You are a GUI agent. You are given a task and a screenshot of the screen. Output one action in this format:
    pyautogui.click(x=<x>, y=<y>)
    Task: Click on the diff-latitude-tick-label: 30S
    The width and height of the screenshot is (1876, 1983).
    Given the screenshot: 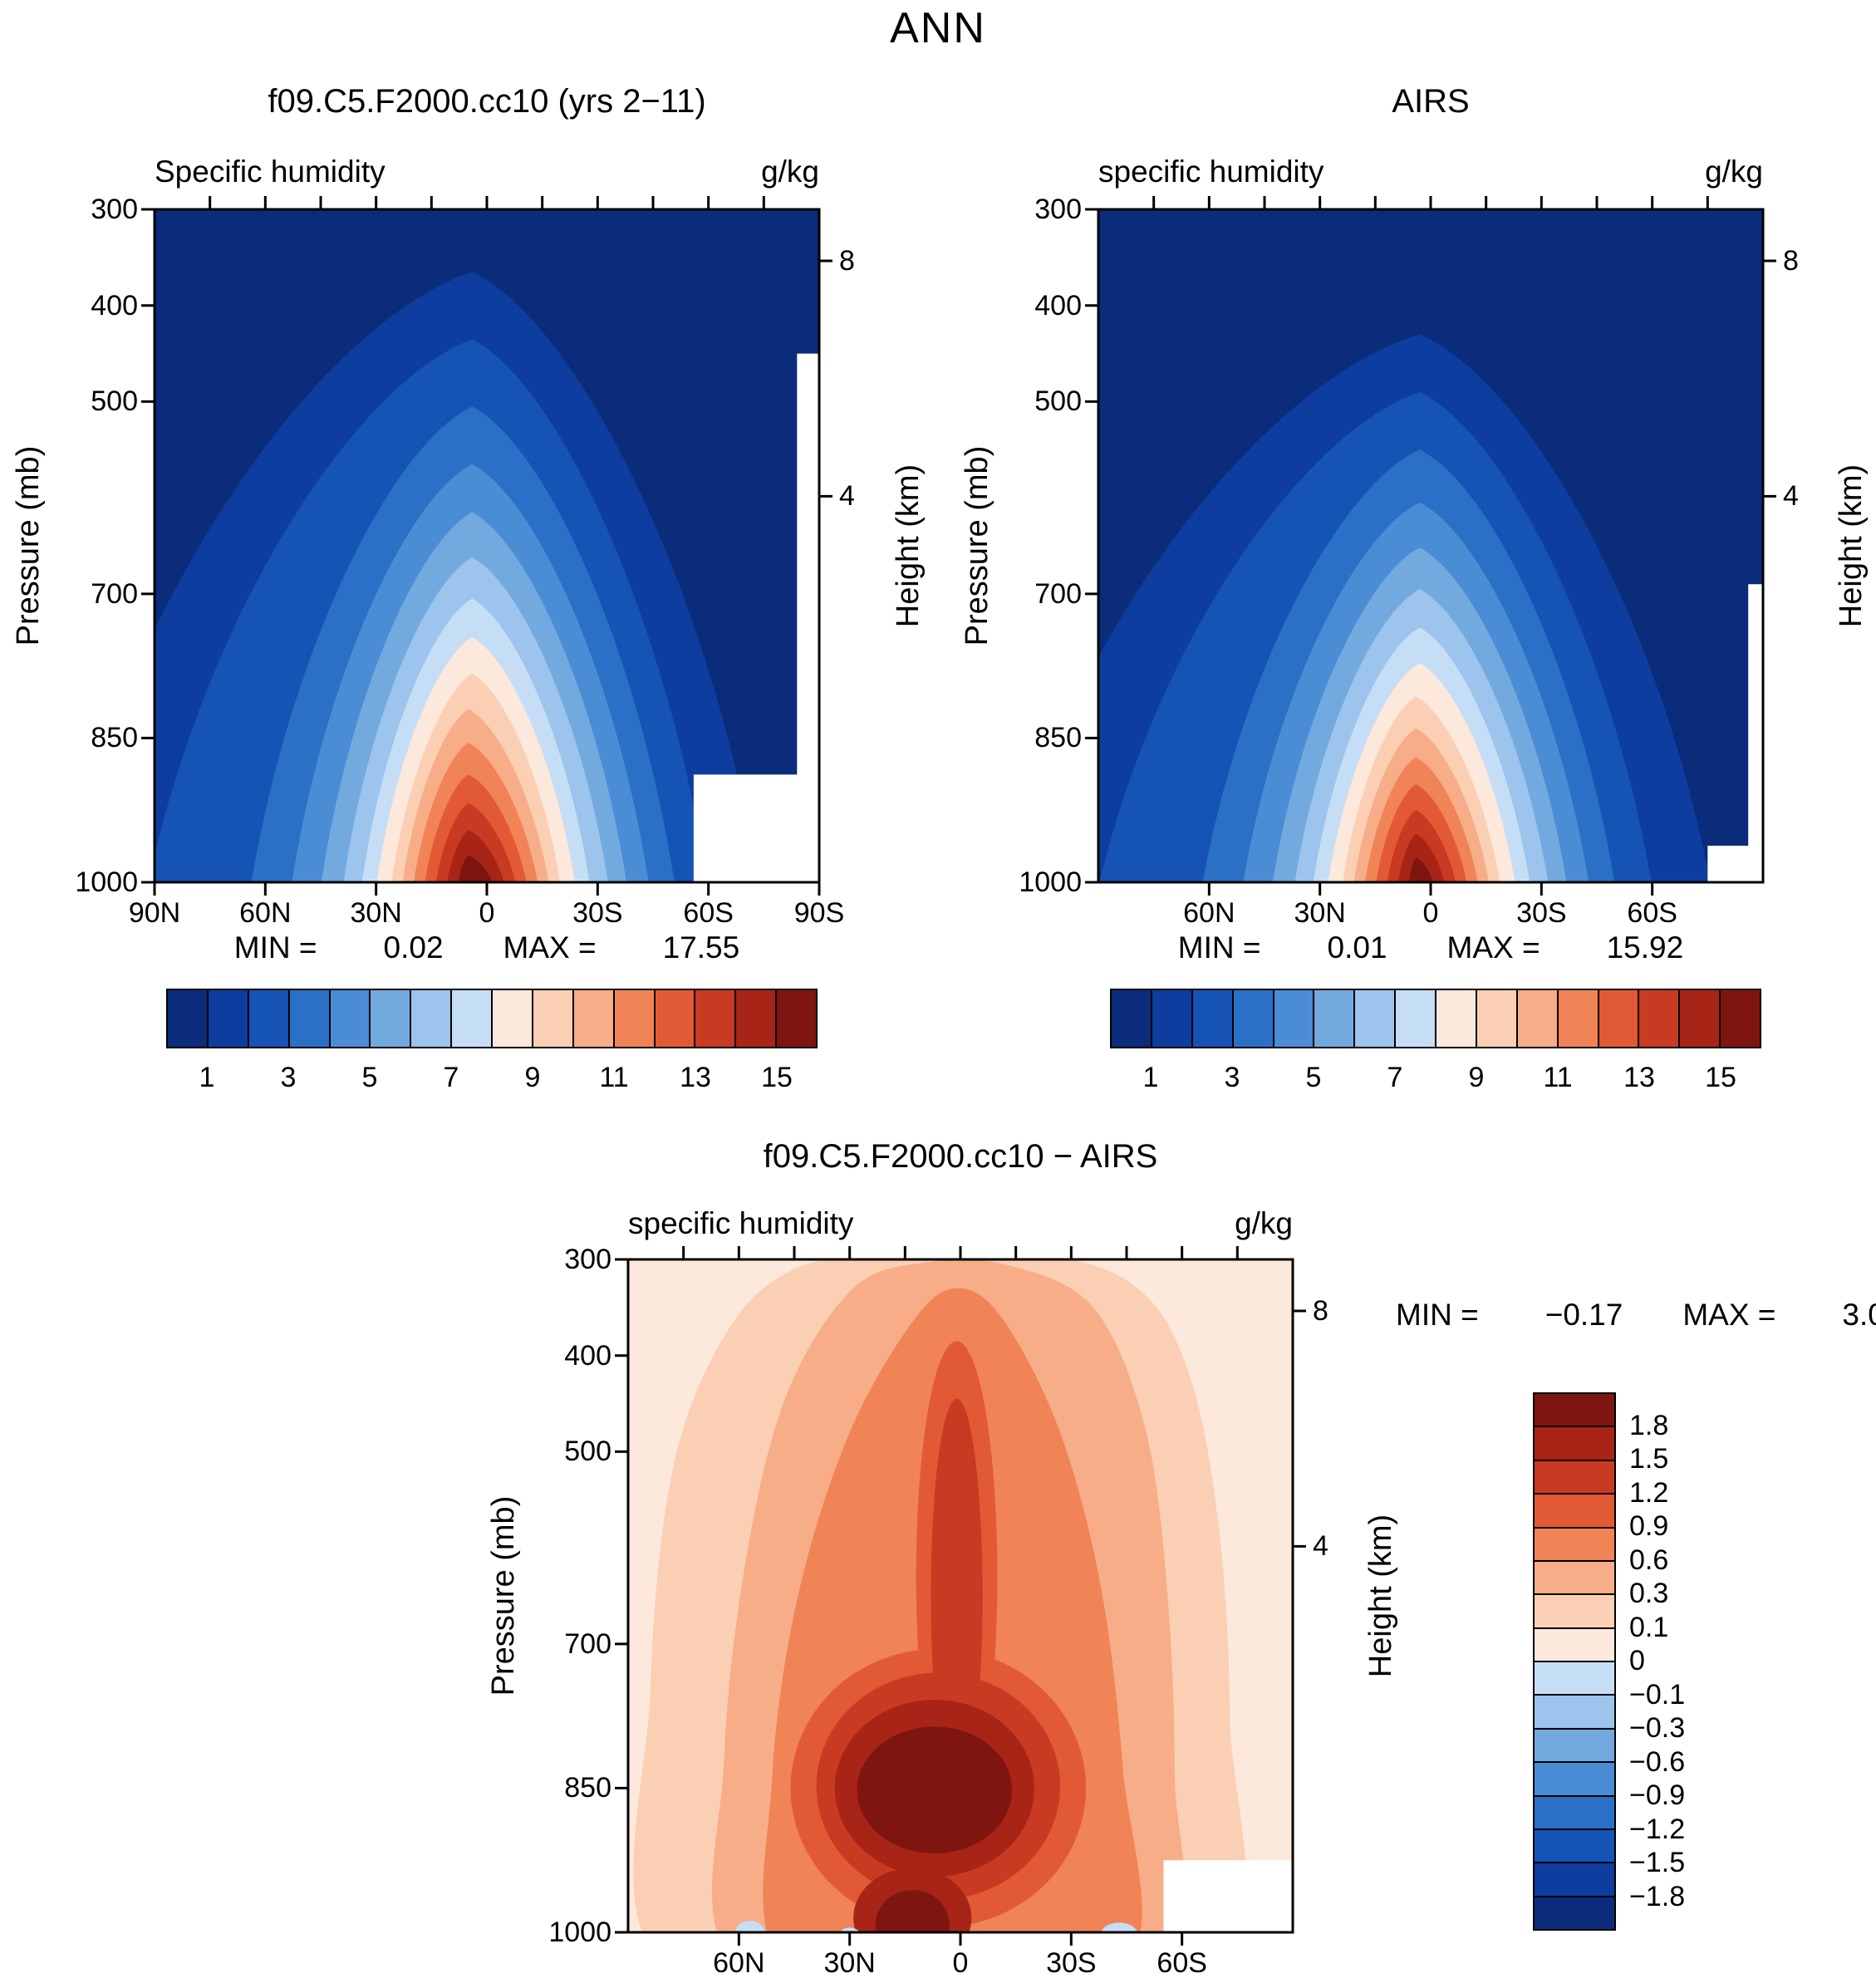 What is the action you would take?
    pyautogui.click(x=1071, y=1963)
    